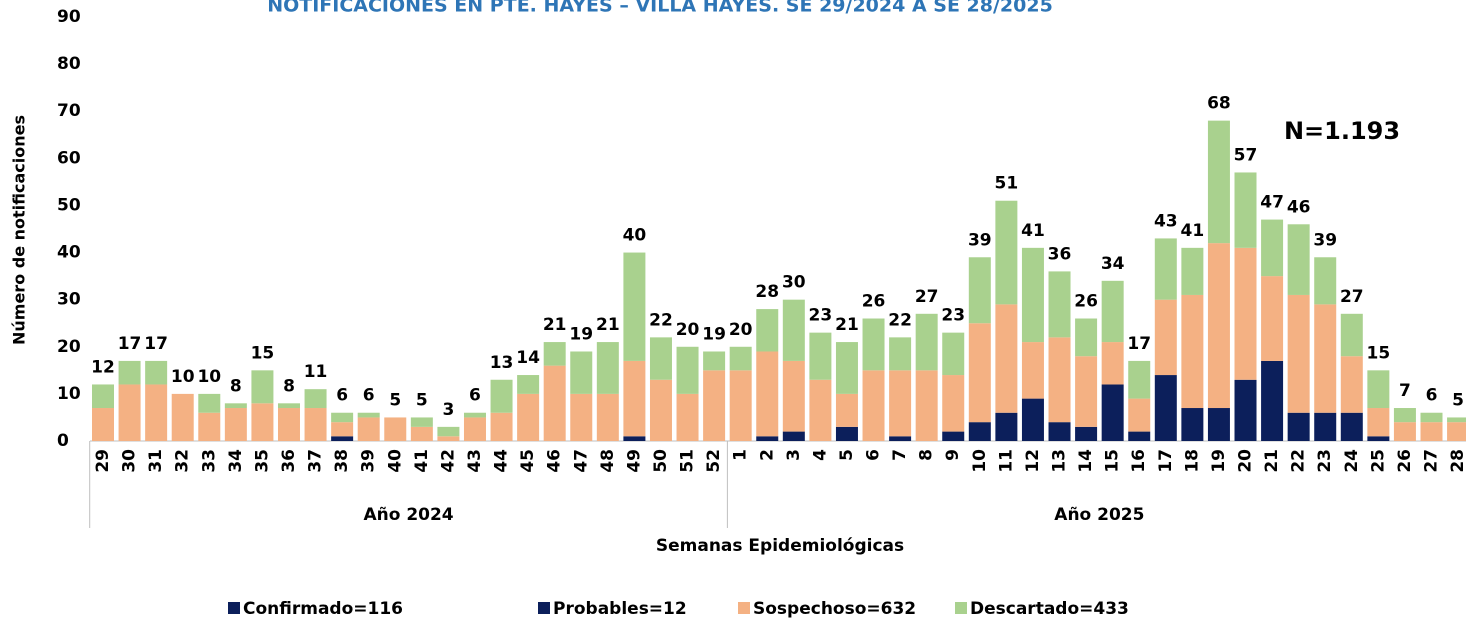 The width and height of the screenshot is (1466, 623). I want to click on x-tick-label: 13, so click(1060, 461).